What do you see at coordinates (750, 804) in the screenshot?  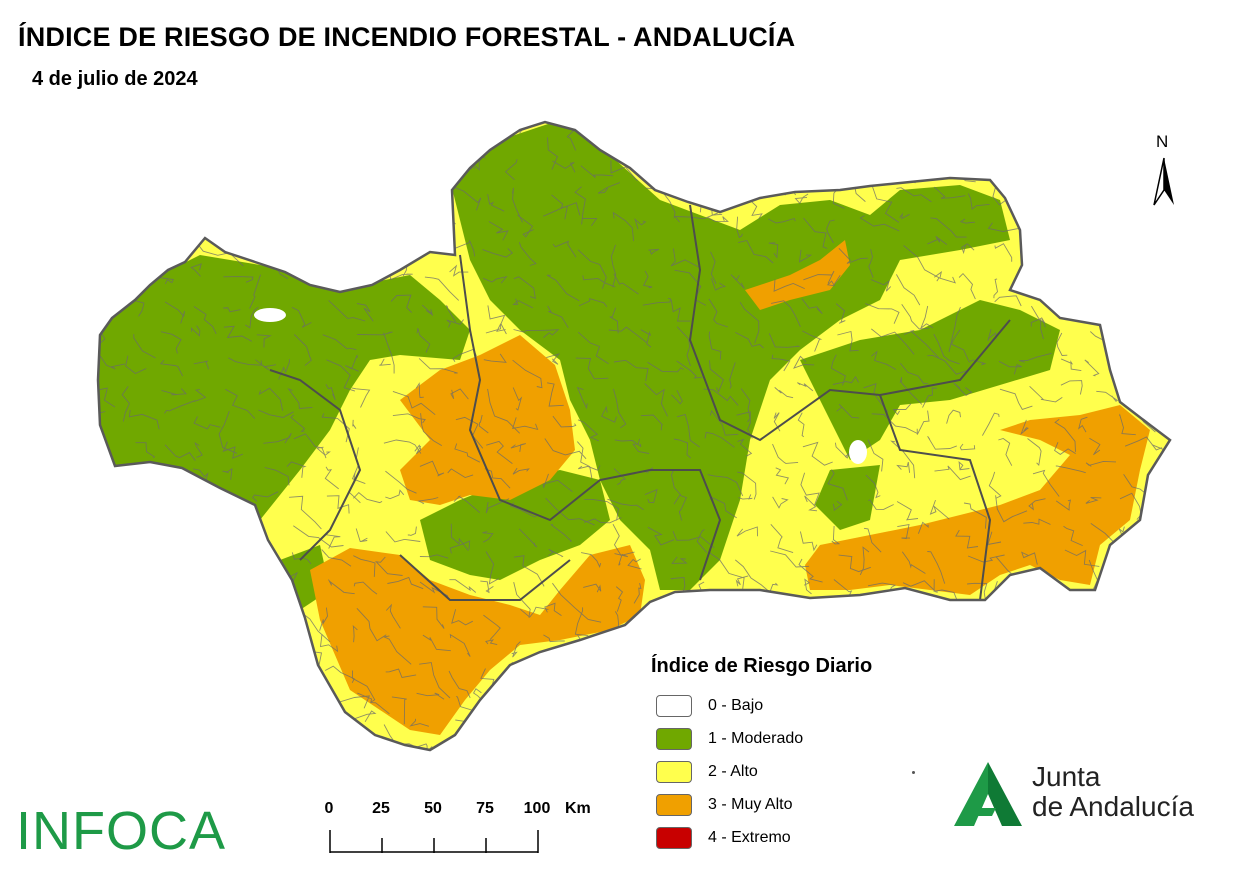 I see `legend-label: 3 - Muy Alto` at bounding box center [750, 804].